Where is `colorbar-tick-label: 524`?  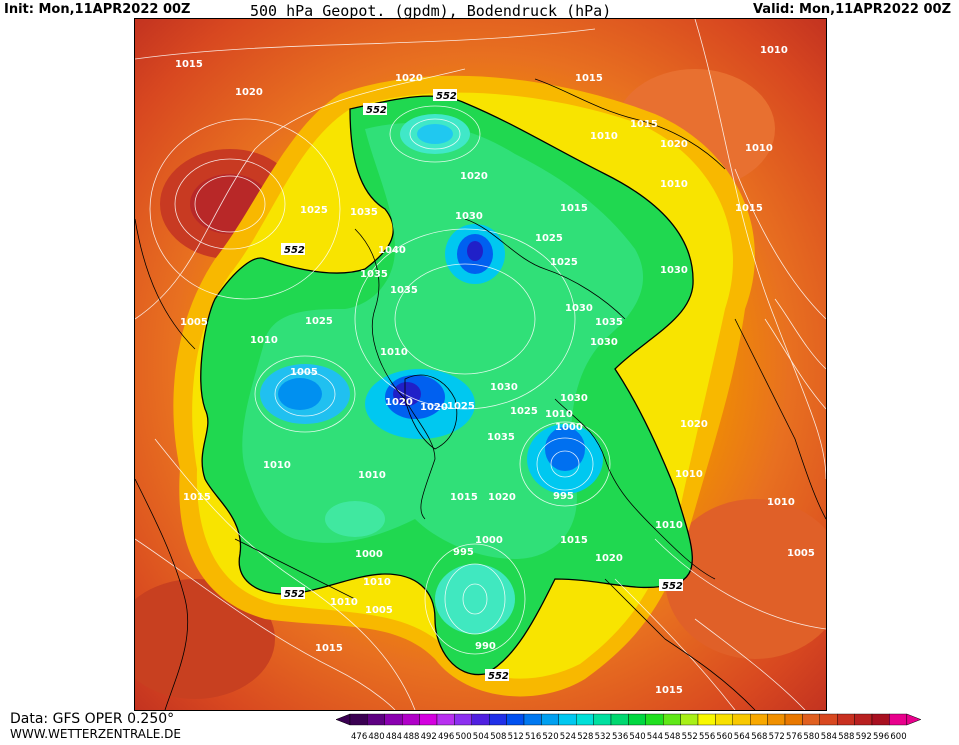
colorbar-tick-label: 524 is located at coordinates (568, 736).